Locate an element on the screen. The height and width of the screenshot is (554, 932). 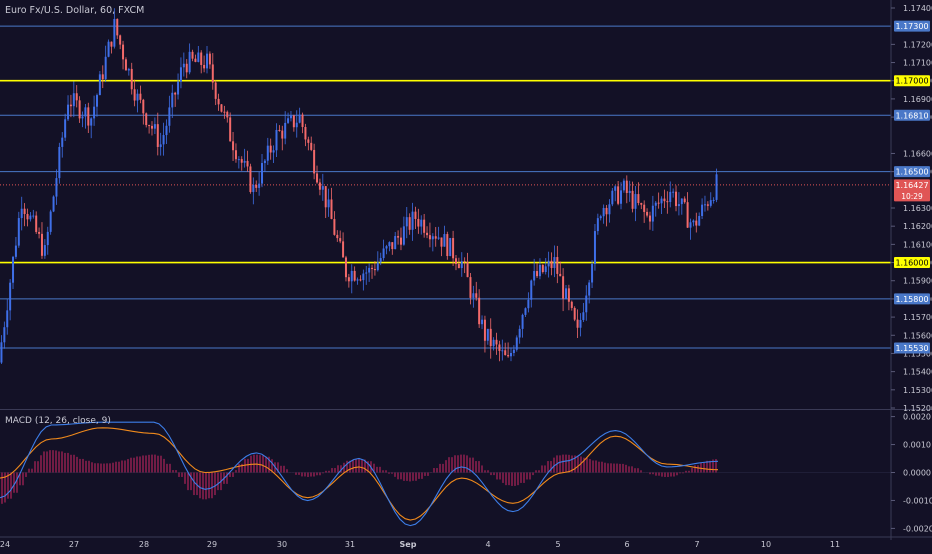
y-tick-label: 1.15300 is located at coordinates (917, 390).